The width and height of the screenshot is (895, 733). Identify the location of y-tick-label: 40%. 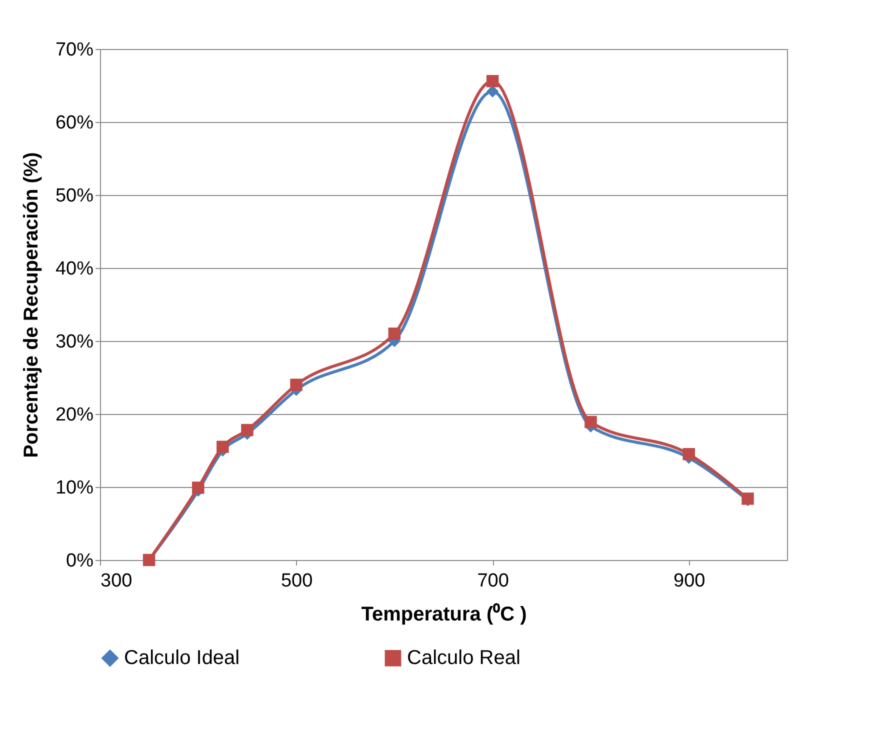
(74, 269).